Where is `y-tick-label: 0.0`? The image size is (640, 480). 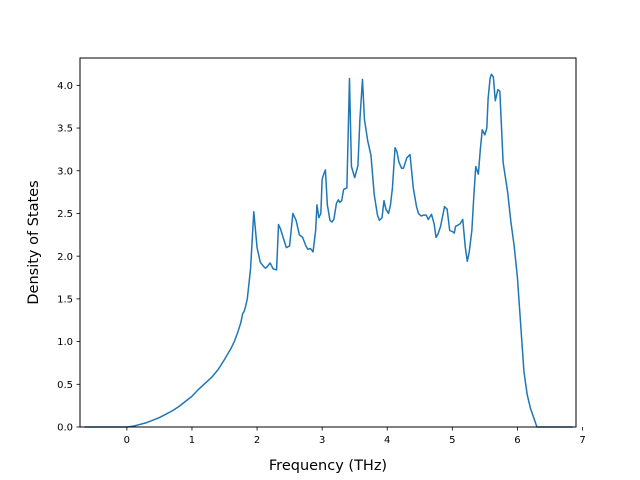
y-tick-label: 0.0 is located at coordinates (65, 428).